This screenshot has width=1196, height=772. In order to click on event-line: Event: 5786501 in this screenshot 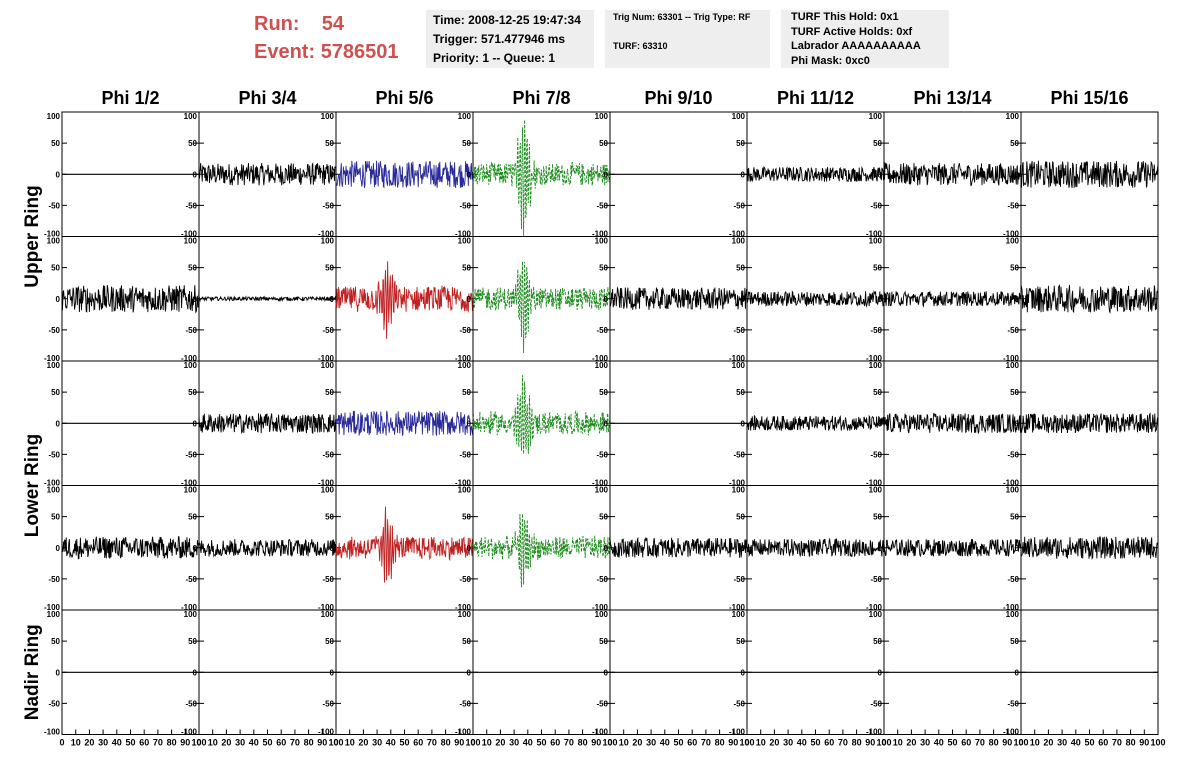, I will do `click(326, 52)`.